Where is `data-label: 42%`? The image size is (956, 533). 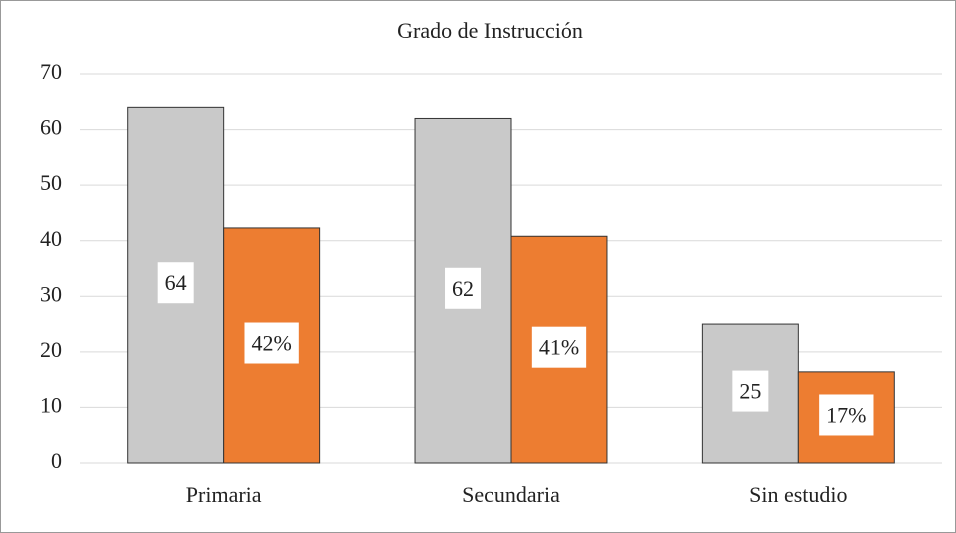
data-label: 42% is located at coordinates (271, 343).